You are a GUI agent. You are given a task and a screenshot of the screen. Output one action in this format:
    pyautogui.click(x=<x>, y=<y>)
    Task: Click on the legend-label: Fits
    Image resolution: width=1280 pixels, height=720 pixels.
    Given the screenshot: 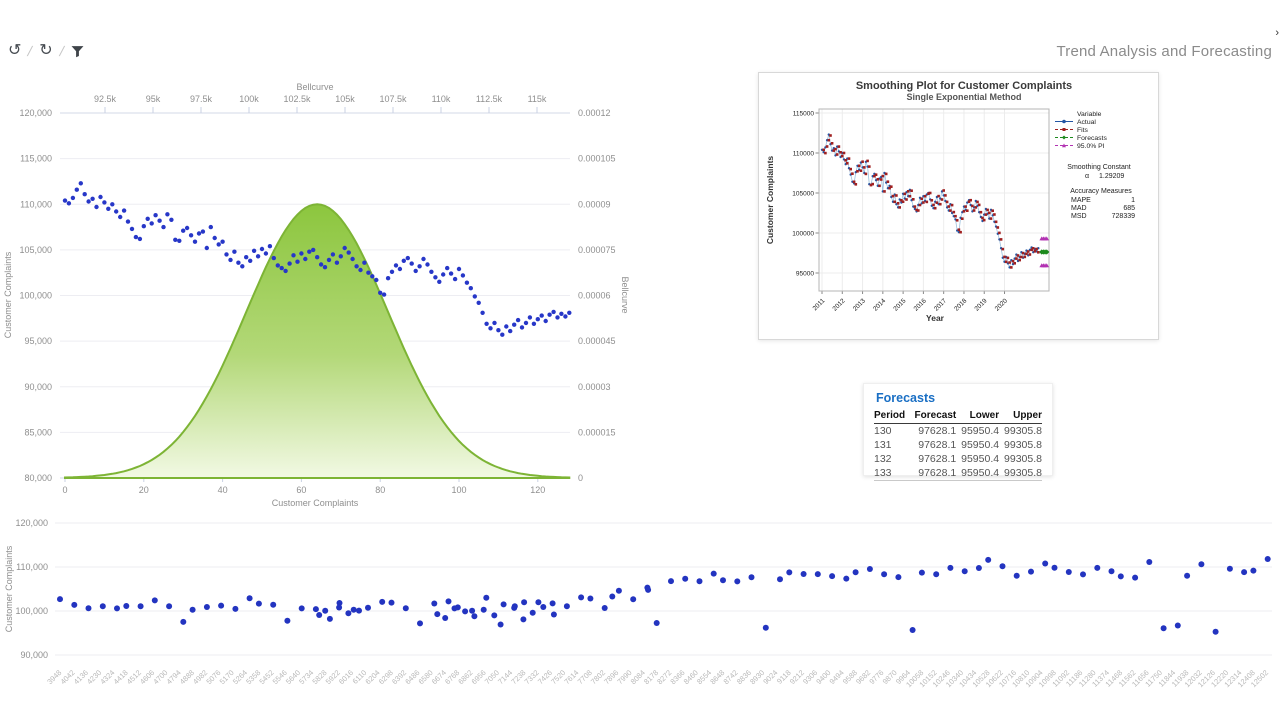 What is the action you would take?
    pyautogui.click(x=1083, y=130)
    